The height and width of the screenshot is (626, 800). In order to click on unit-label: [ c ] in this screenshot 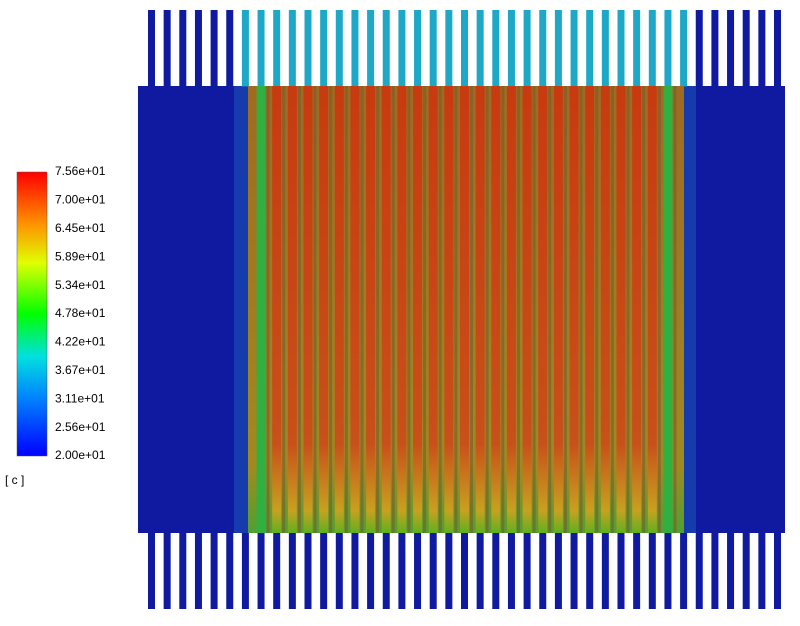, I will do `click(14, 480)`.